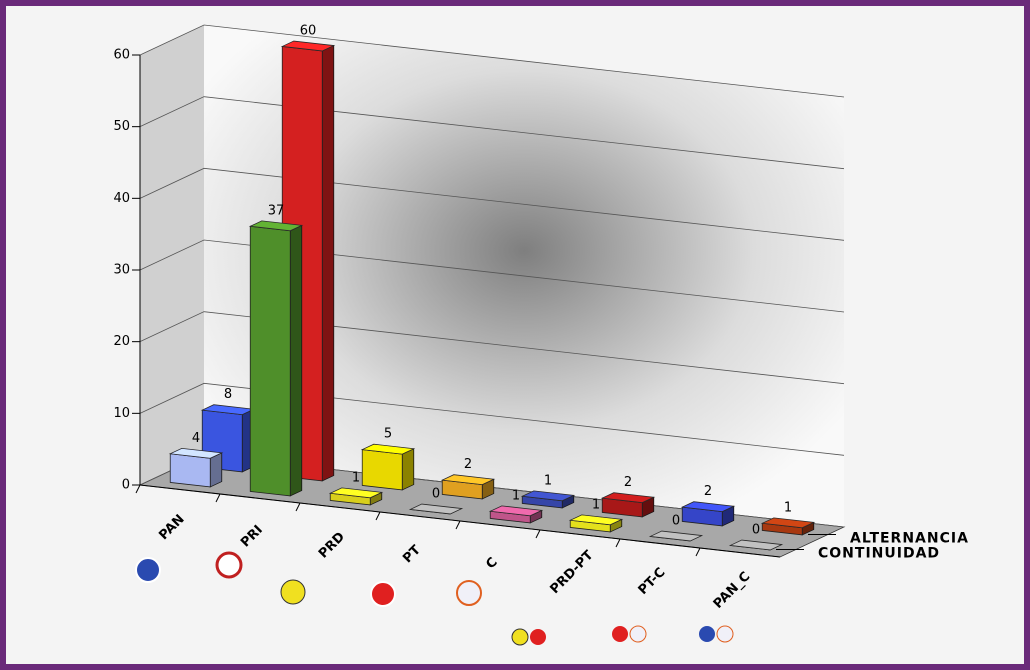  What do you see at coordinates (121, 198) in the screenshot?
I see `y-tick-label: 40` at bounding box center [121, 198].